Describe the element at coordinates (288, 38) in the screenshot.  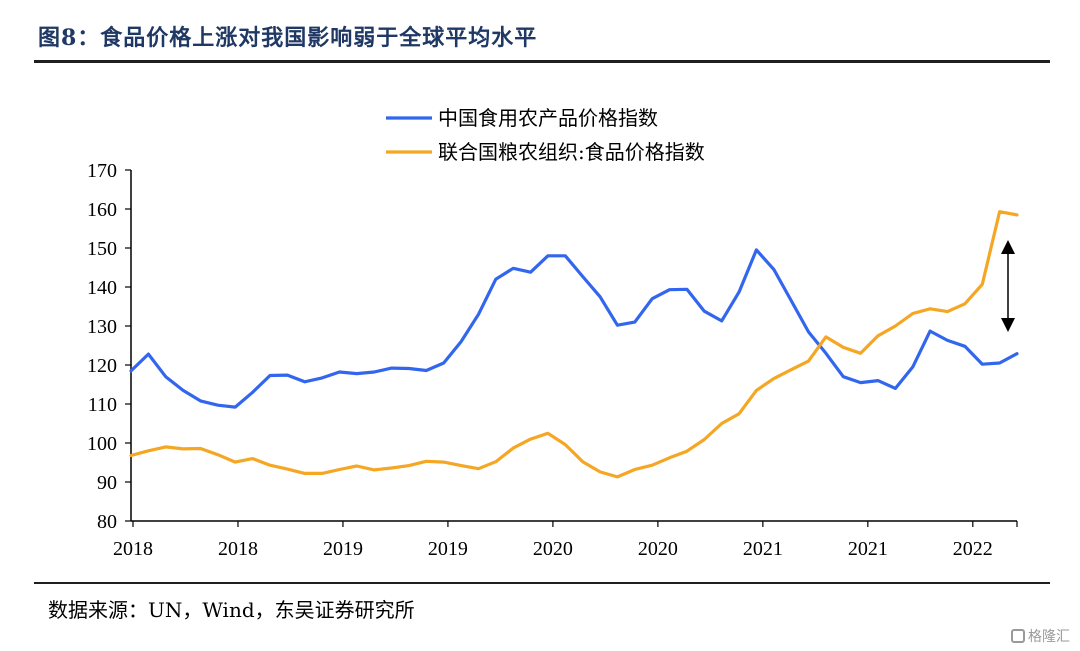
I see `figure-title: 图8：食品价格上涨对我国影响弱于全球平均水平` at that location.